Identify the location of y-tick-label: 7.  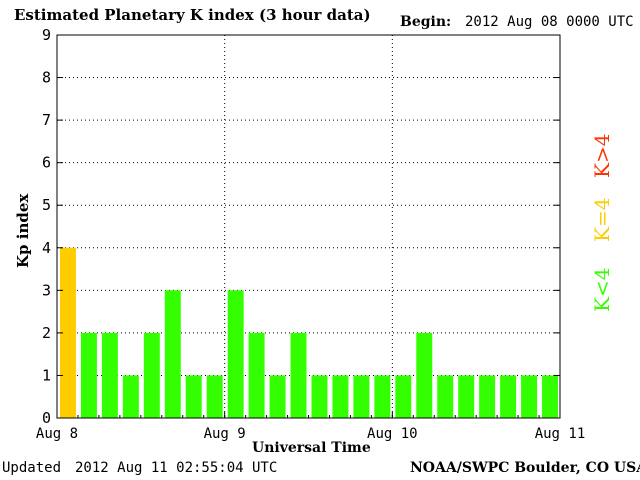
(46, 120).